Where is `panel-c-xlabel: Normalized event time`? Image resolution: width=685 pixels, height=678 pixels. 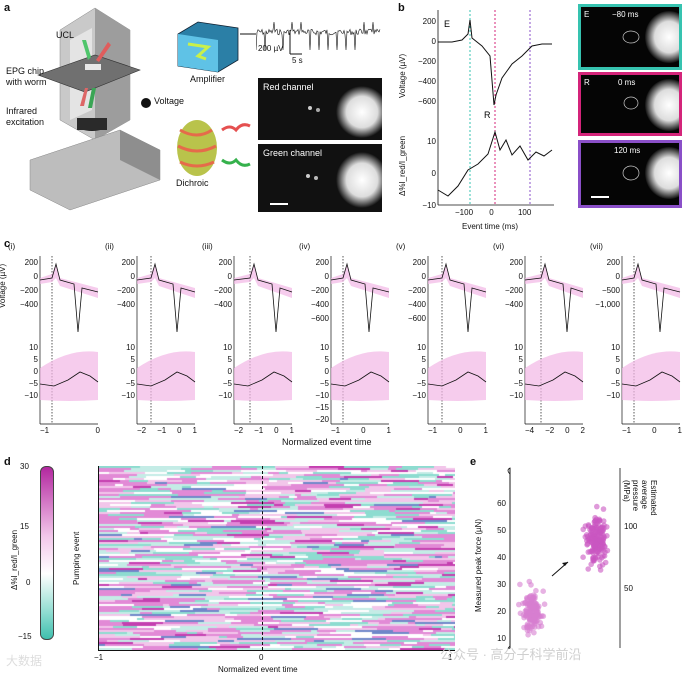
panel-c-xlabel: Normalized event time is located at coordinates (327, 442).